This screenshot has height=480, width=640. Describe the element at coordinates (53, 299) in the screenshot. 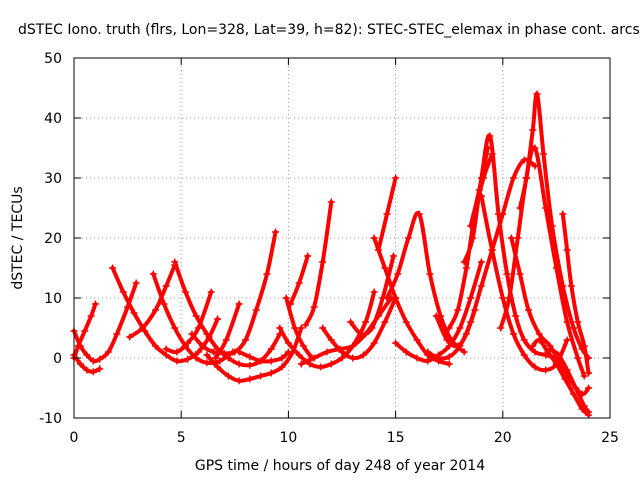

I see `y-tick-label: 10` at that location.